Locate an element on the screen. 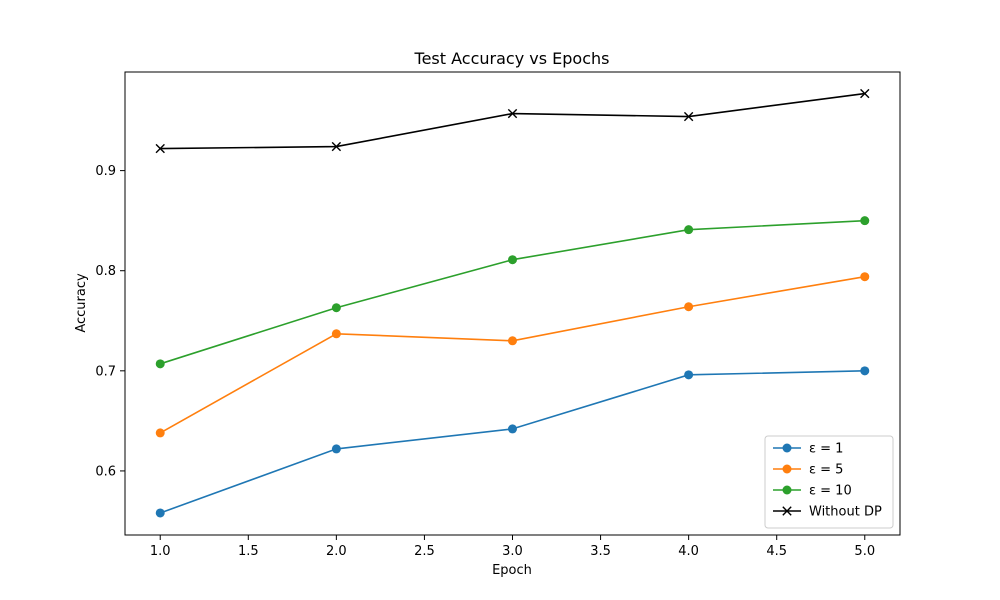 This screenshot has height=600, width=1000. chart-title: Test Accuracy vs Epochs is located at coordinates (512, 58).